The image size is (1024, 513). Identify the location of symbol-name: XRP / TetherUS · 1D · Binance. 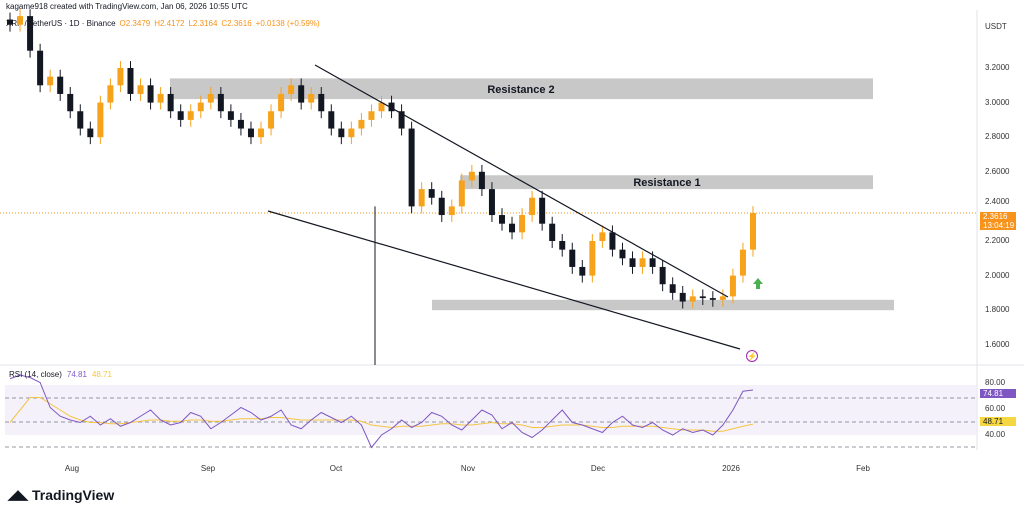
(61, 23).